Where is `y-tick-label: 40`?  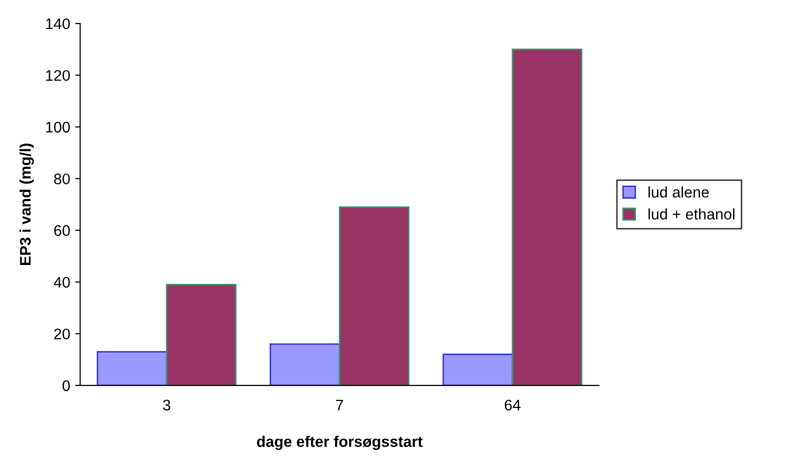
y-tick-label: 40 is located at coordinates (62, 282).